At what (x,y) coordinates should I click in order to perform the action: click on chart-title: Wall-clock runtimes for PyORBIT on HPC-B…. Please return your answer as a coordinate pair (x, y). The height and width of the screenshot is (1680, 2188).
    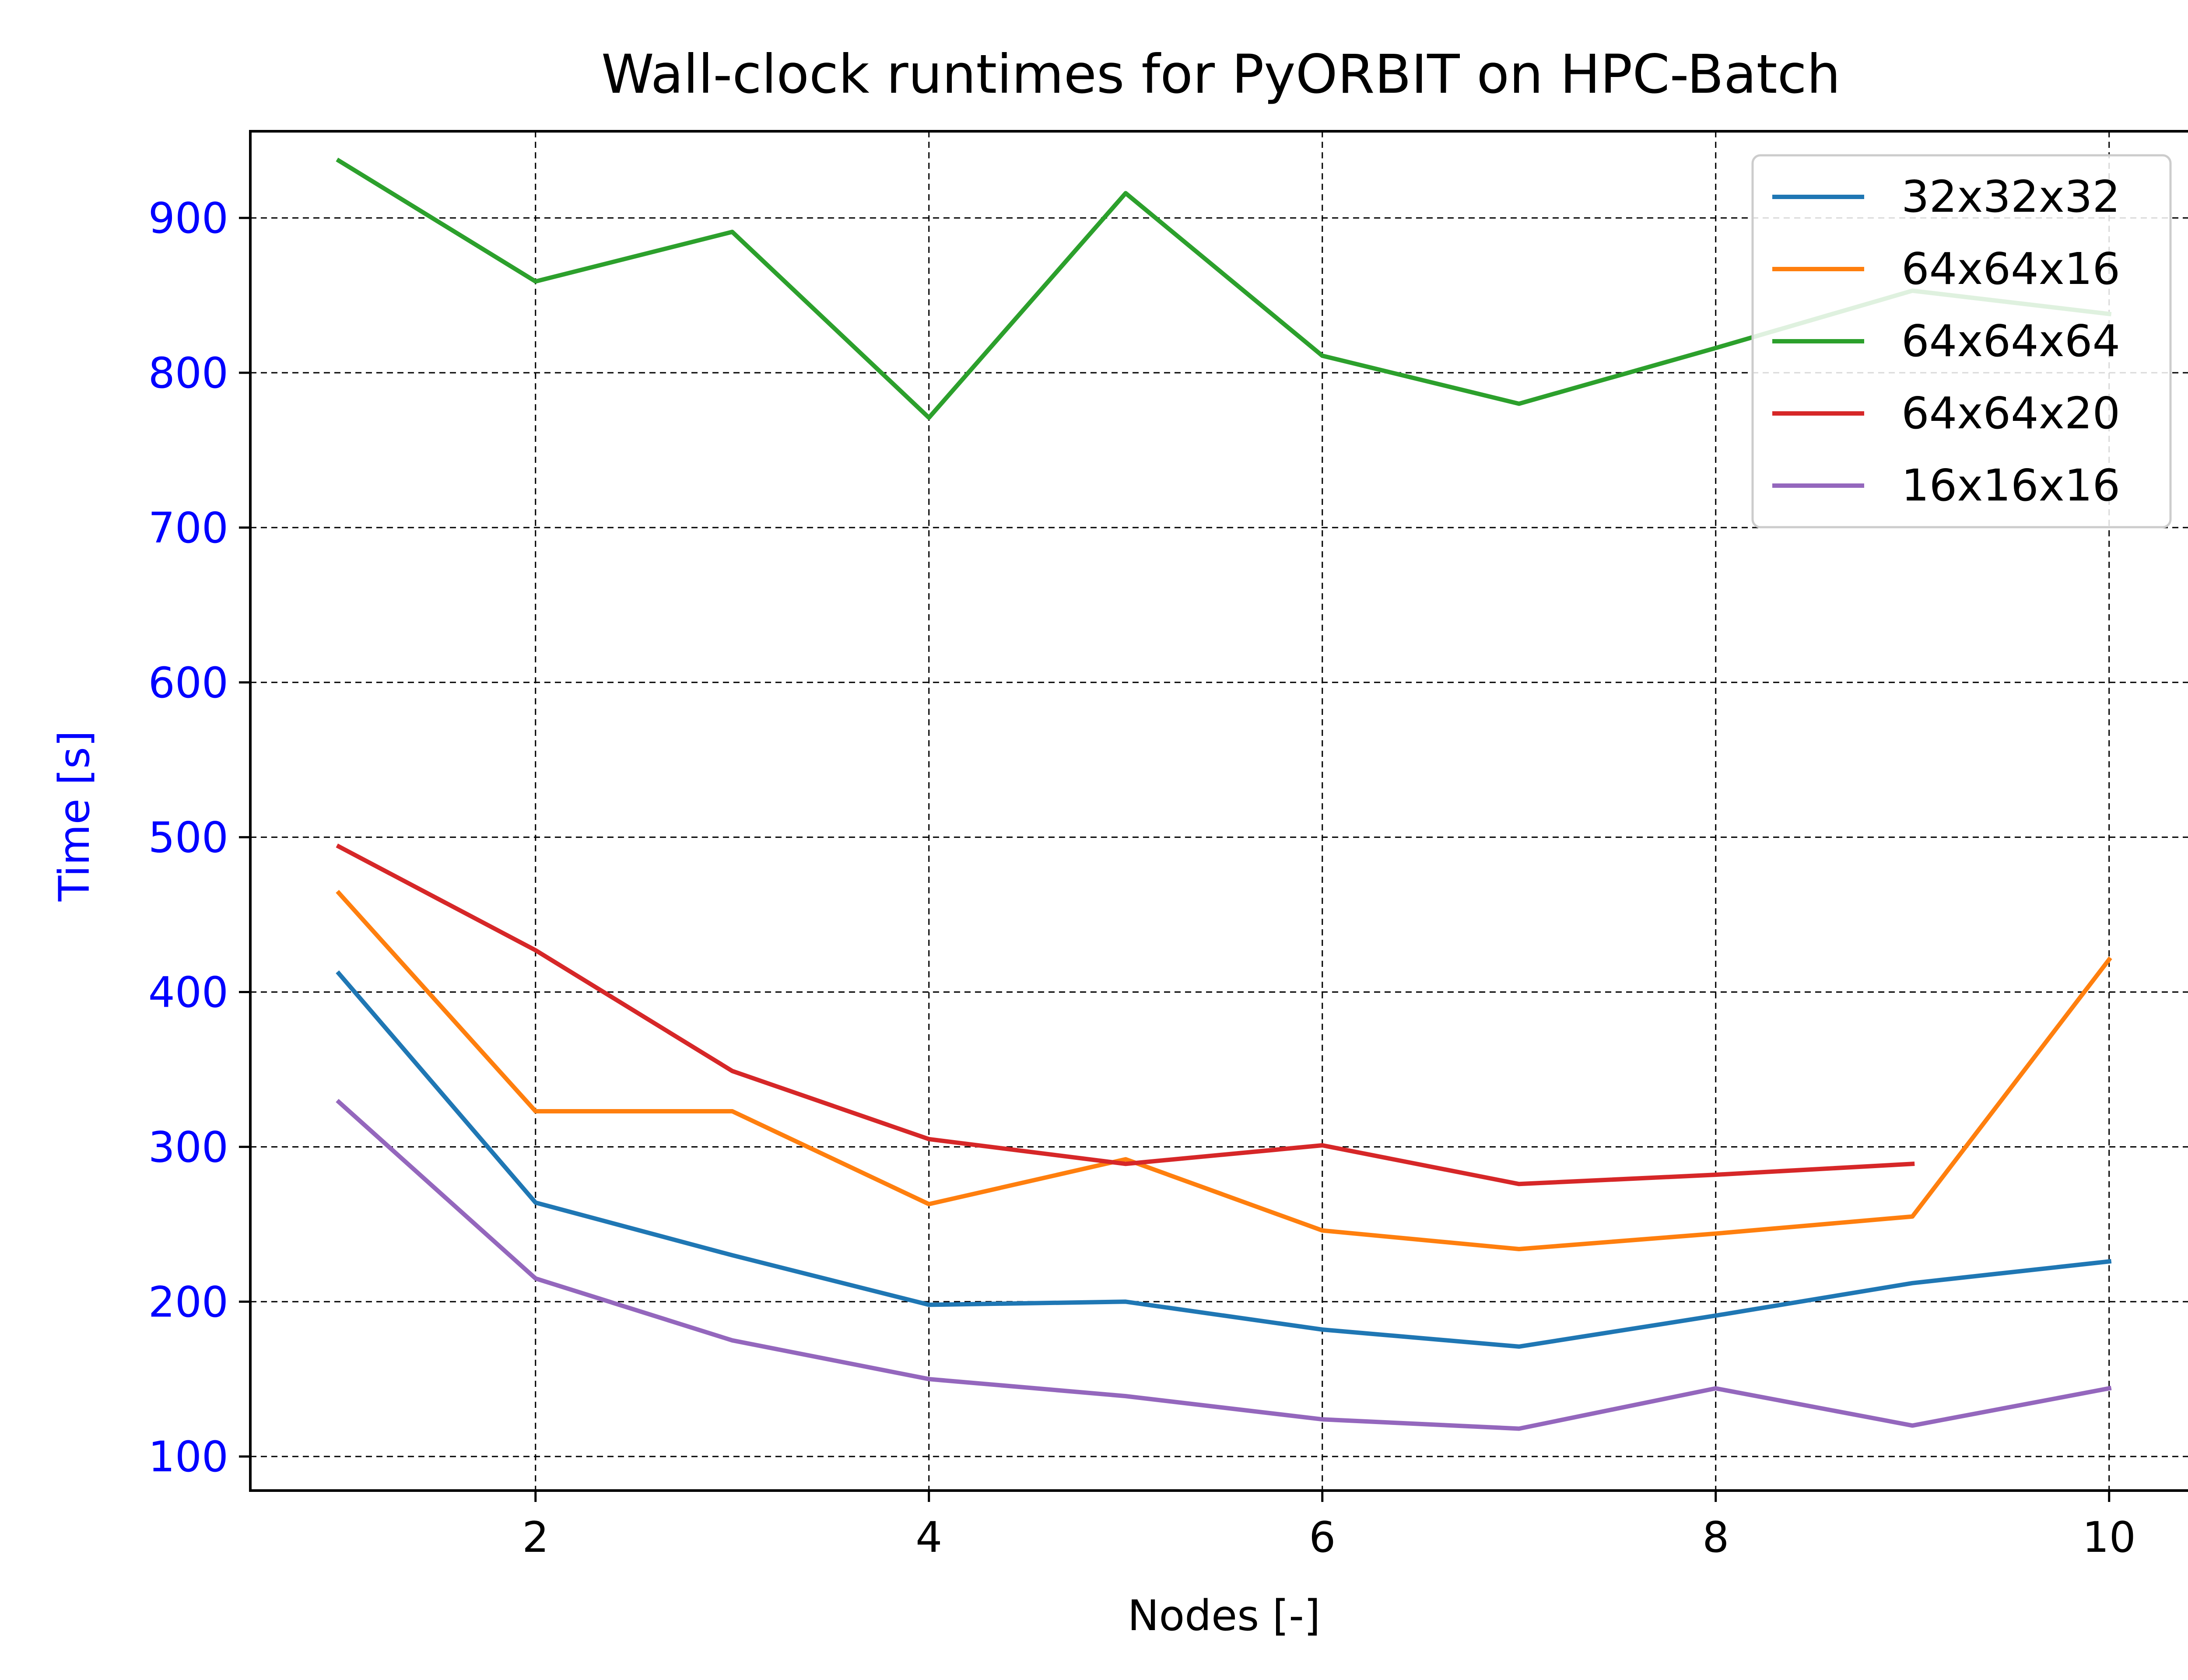
    Looking at the image, I should click on (1221, 74).